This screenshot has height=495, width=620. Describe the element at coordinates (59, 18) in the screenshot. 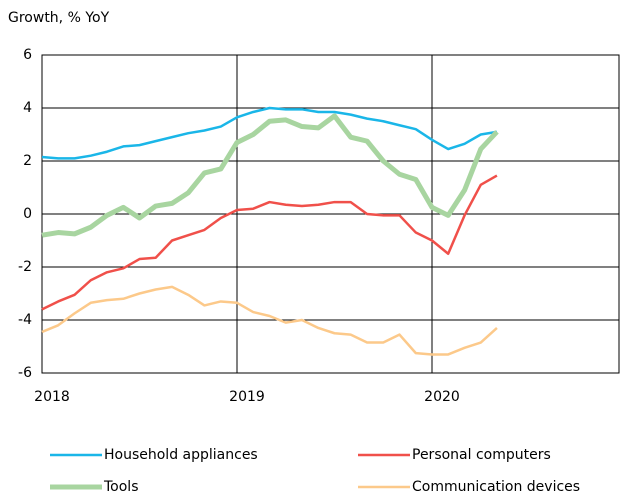

I see `y-axis-label: Growth, % YoY` at that location.